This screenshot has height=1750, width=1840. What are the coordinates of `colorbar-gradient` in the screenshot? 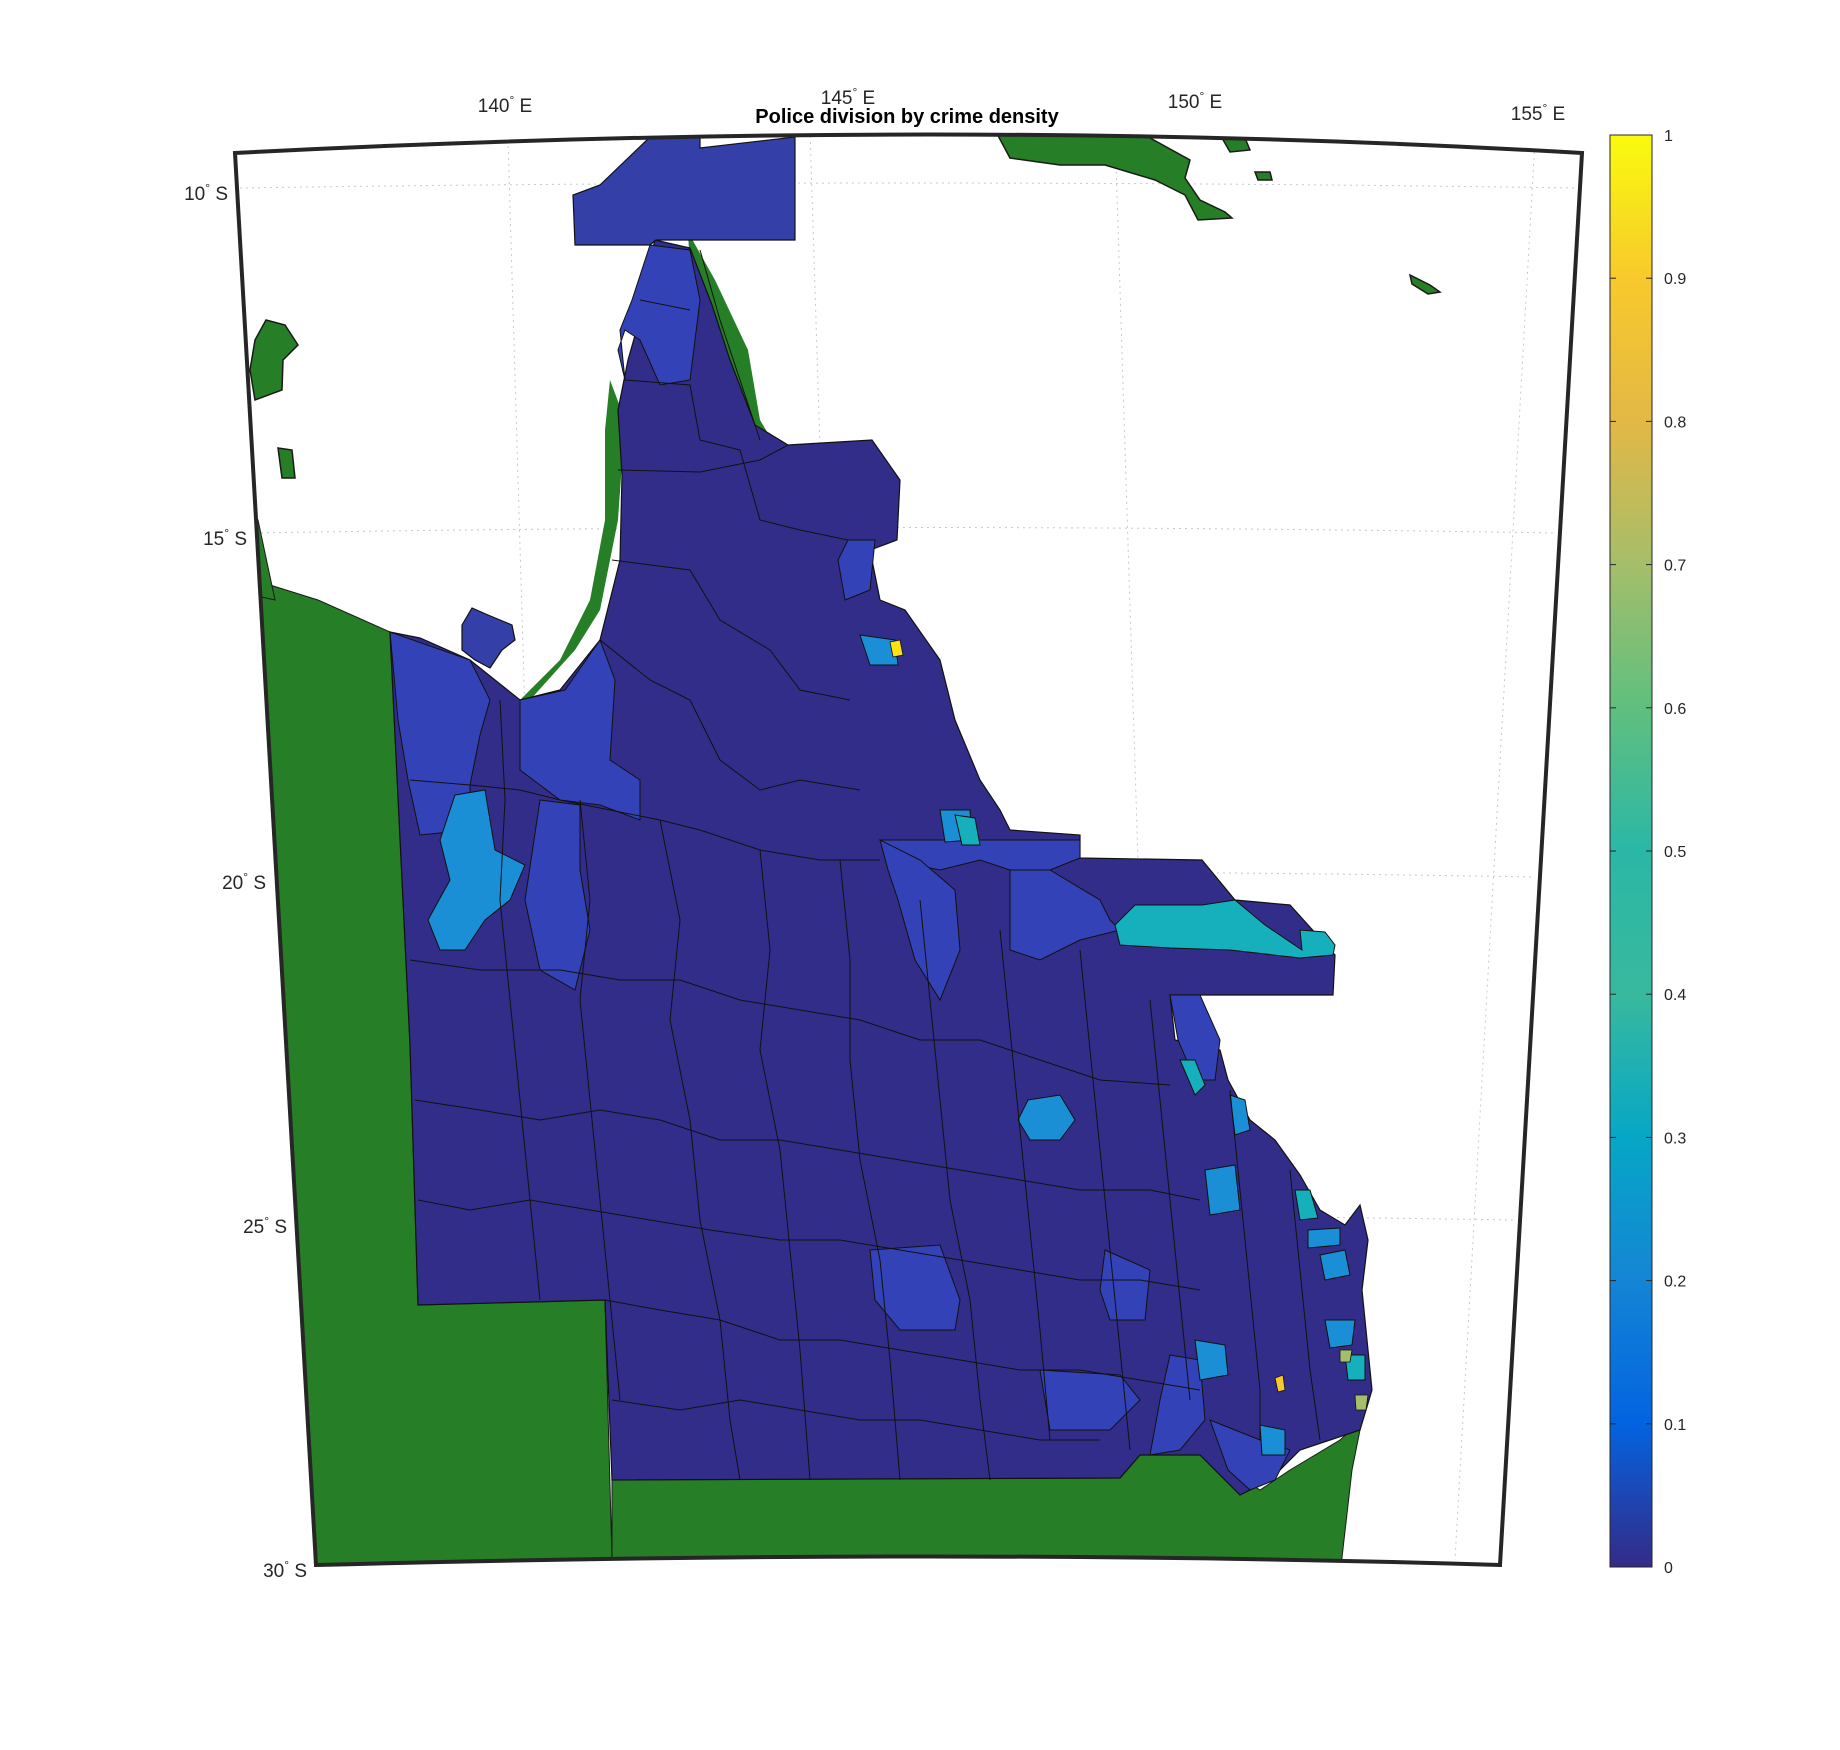 It's located at (1631, 851).